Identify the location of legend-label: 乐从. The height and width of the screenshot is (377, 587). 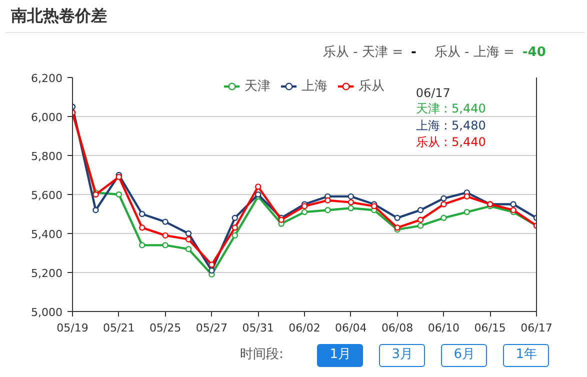
(371, 86).